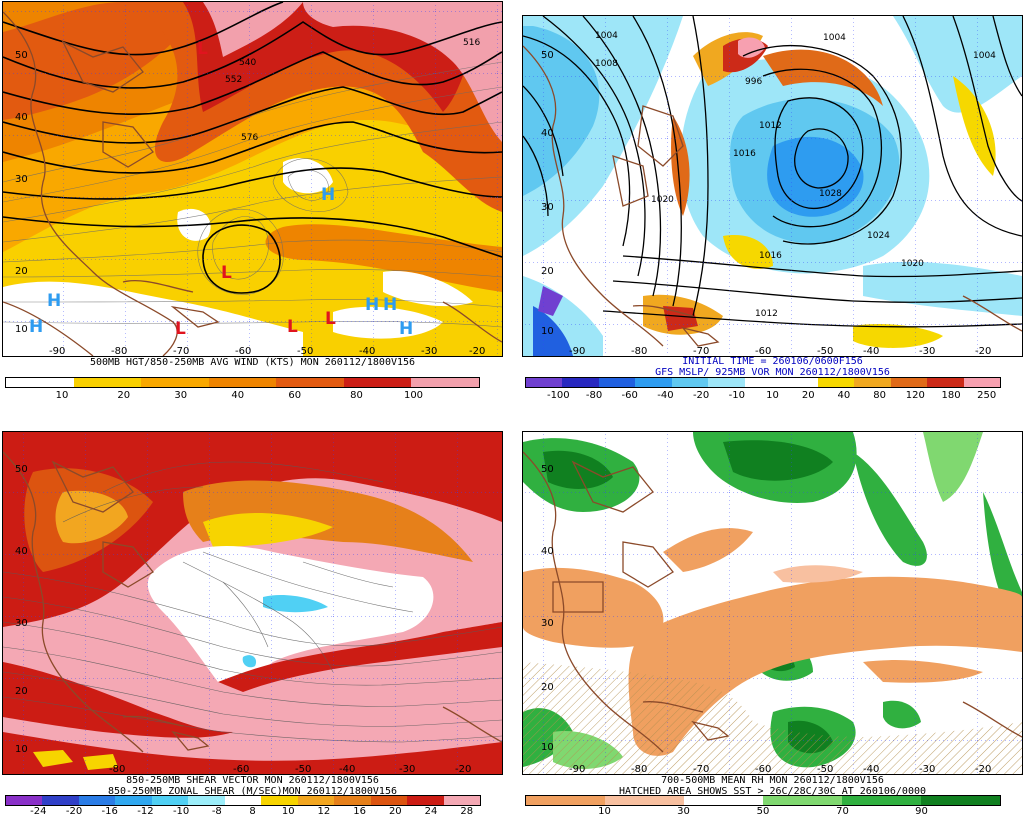  Describe the element at coordinates (431, 811) in the screenshot. I see `colorbar-tick-label: 24` at that location.